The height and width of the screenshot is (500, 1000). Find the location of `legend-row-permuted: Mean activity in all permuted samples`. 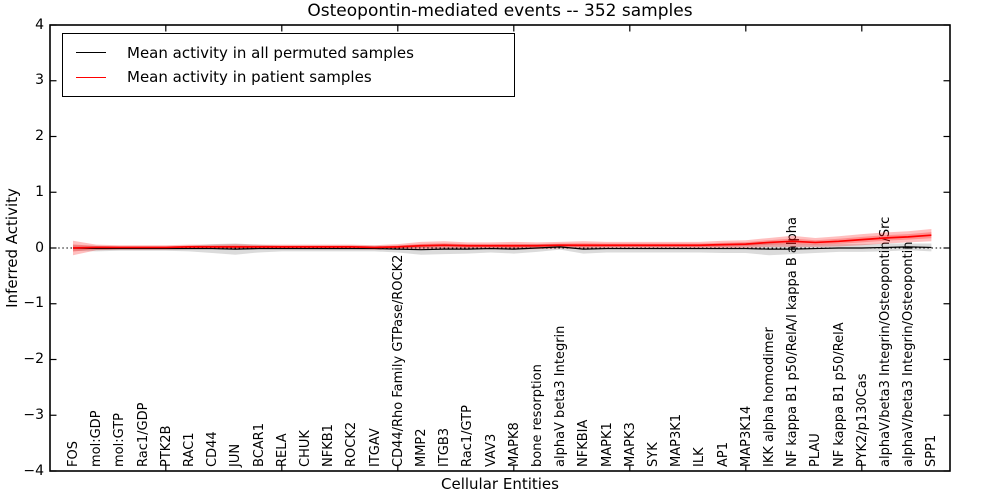

legend-row-permuted: Mean activity in all permuted samples is located at coordinates (288, 53).